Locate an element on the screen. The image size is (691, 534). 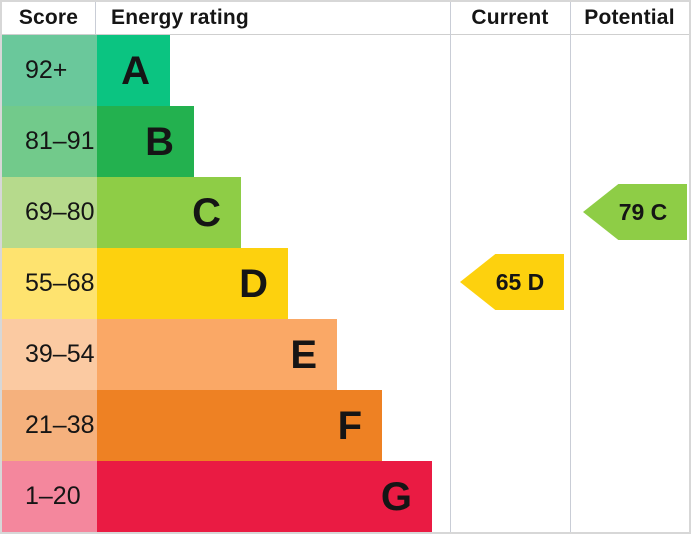
rating-bar-b: B is located at coordinates (145, 141).